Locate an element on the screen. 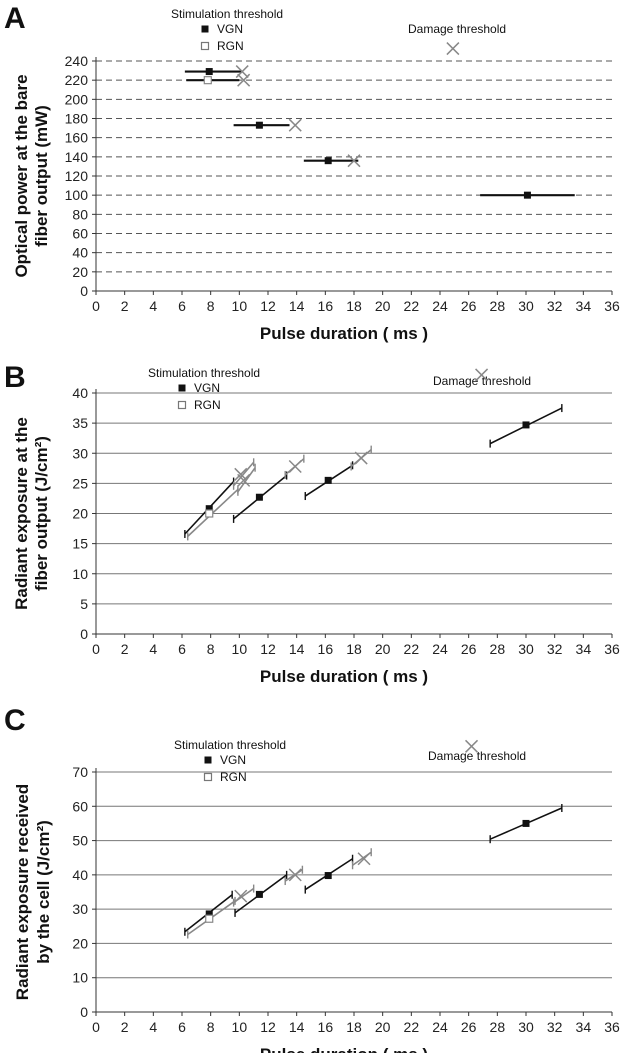 The width and height of the screenshot is (623, 1053). series-damage-segments is located at coordinates (302, 877).